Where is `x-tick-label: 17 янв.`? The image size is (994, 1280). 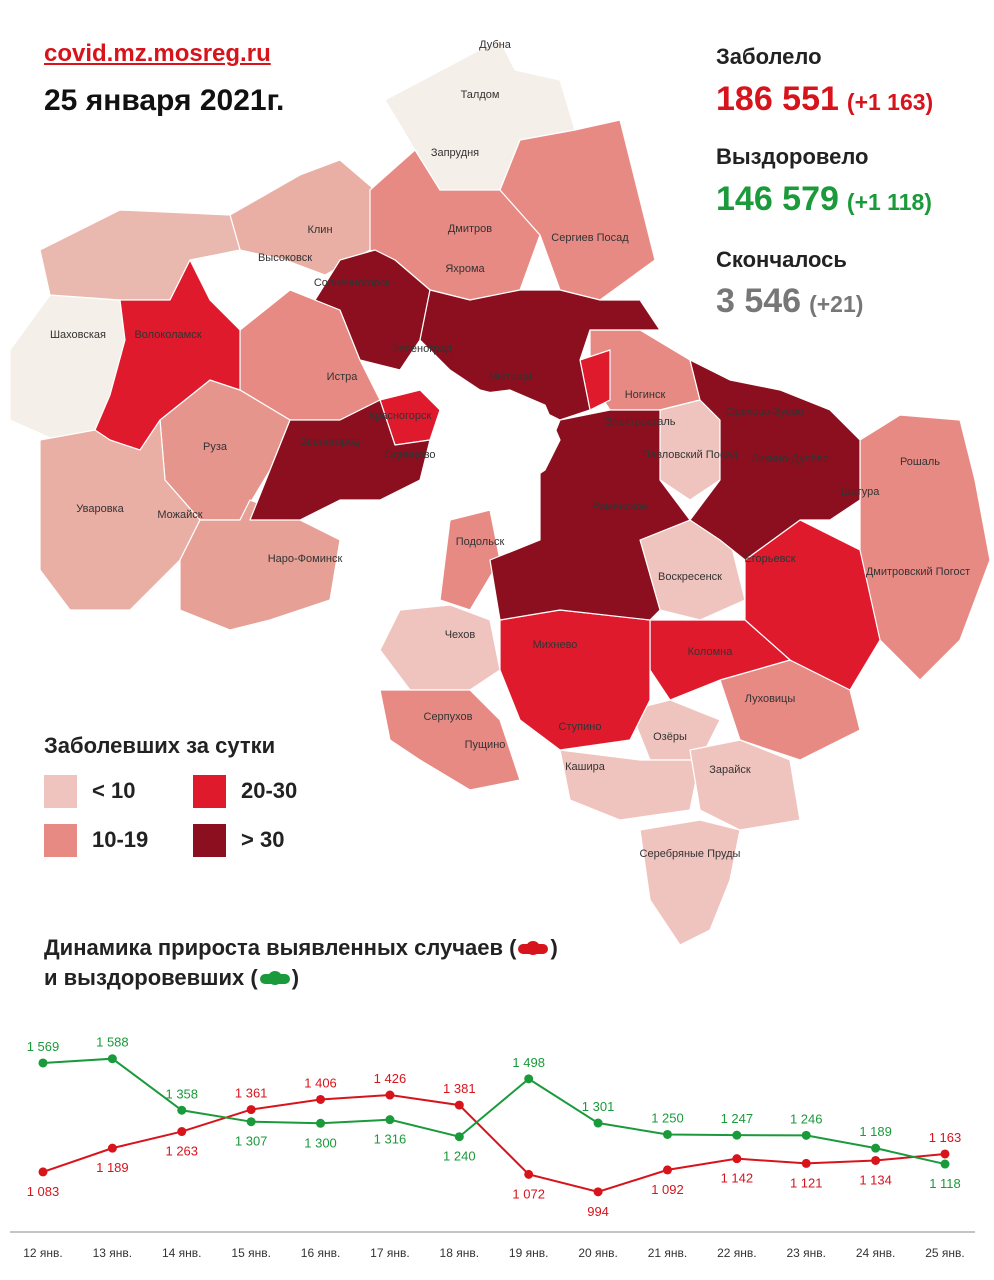 x-tick-label: 17 янв. is located at coordinates (390, 1253).